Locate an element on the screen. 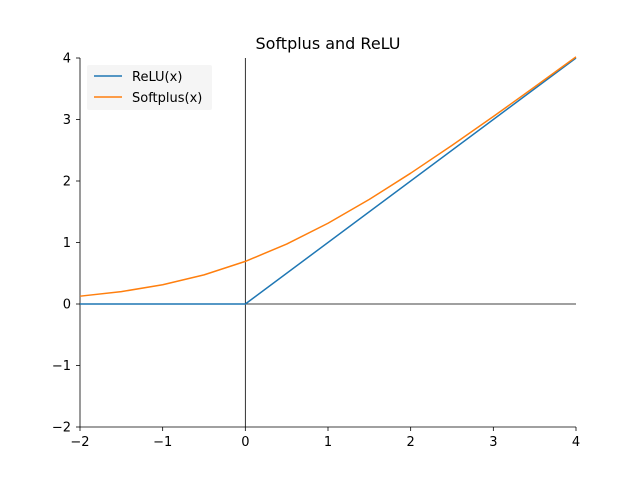  y-tick-label: 3 is located at coordinates (67, 120).